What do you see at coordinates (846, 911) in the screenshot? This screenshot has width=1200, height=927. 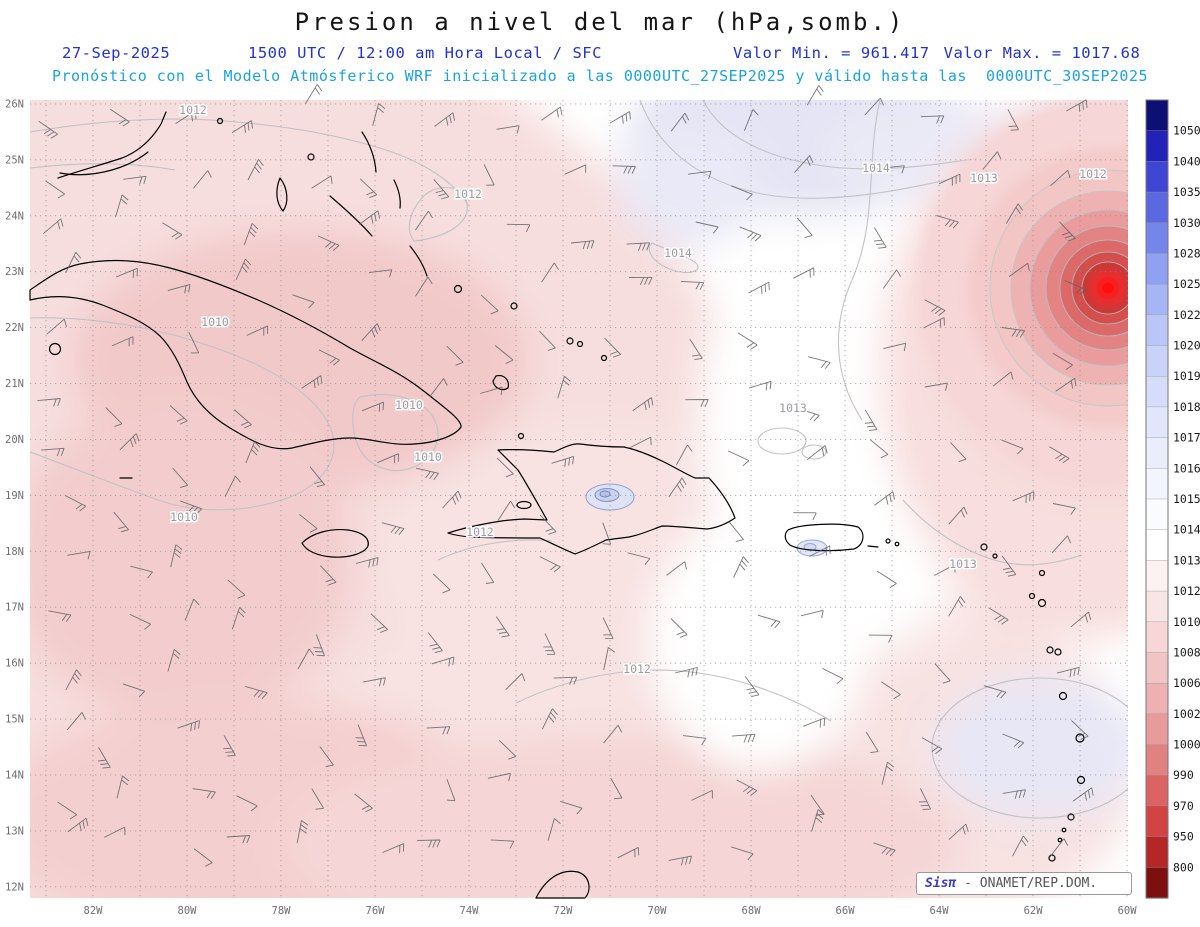 I see `lon-tick-label: 66W` at bounding box center [846, 911].